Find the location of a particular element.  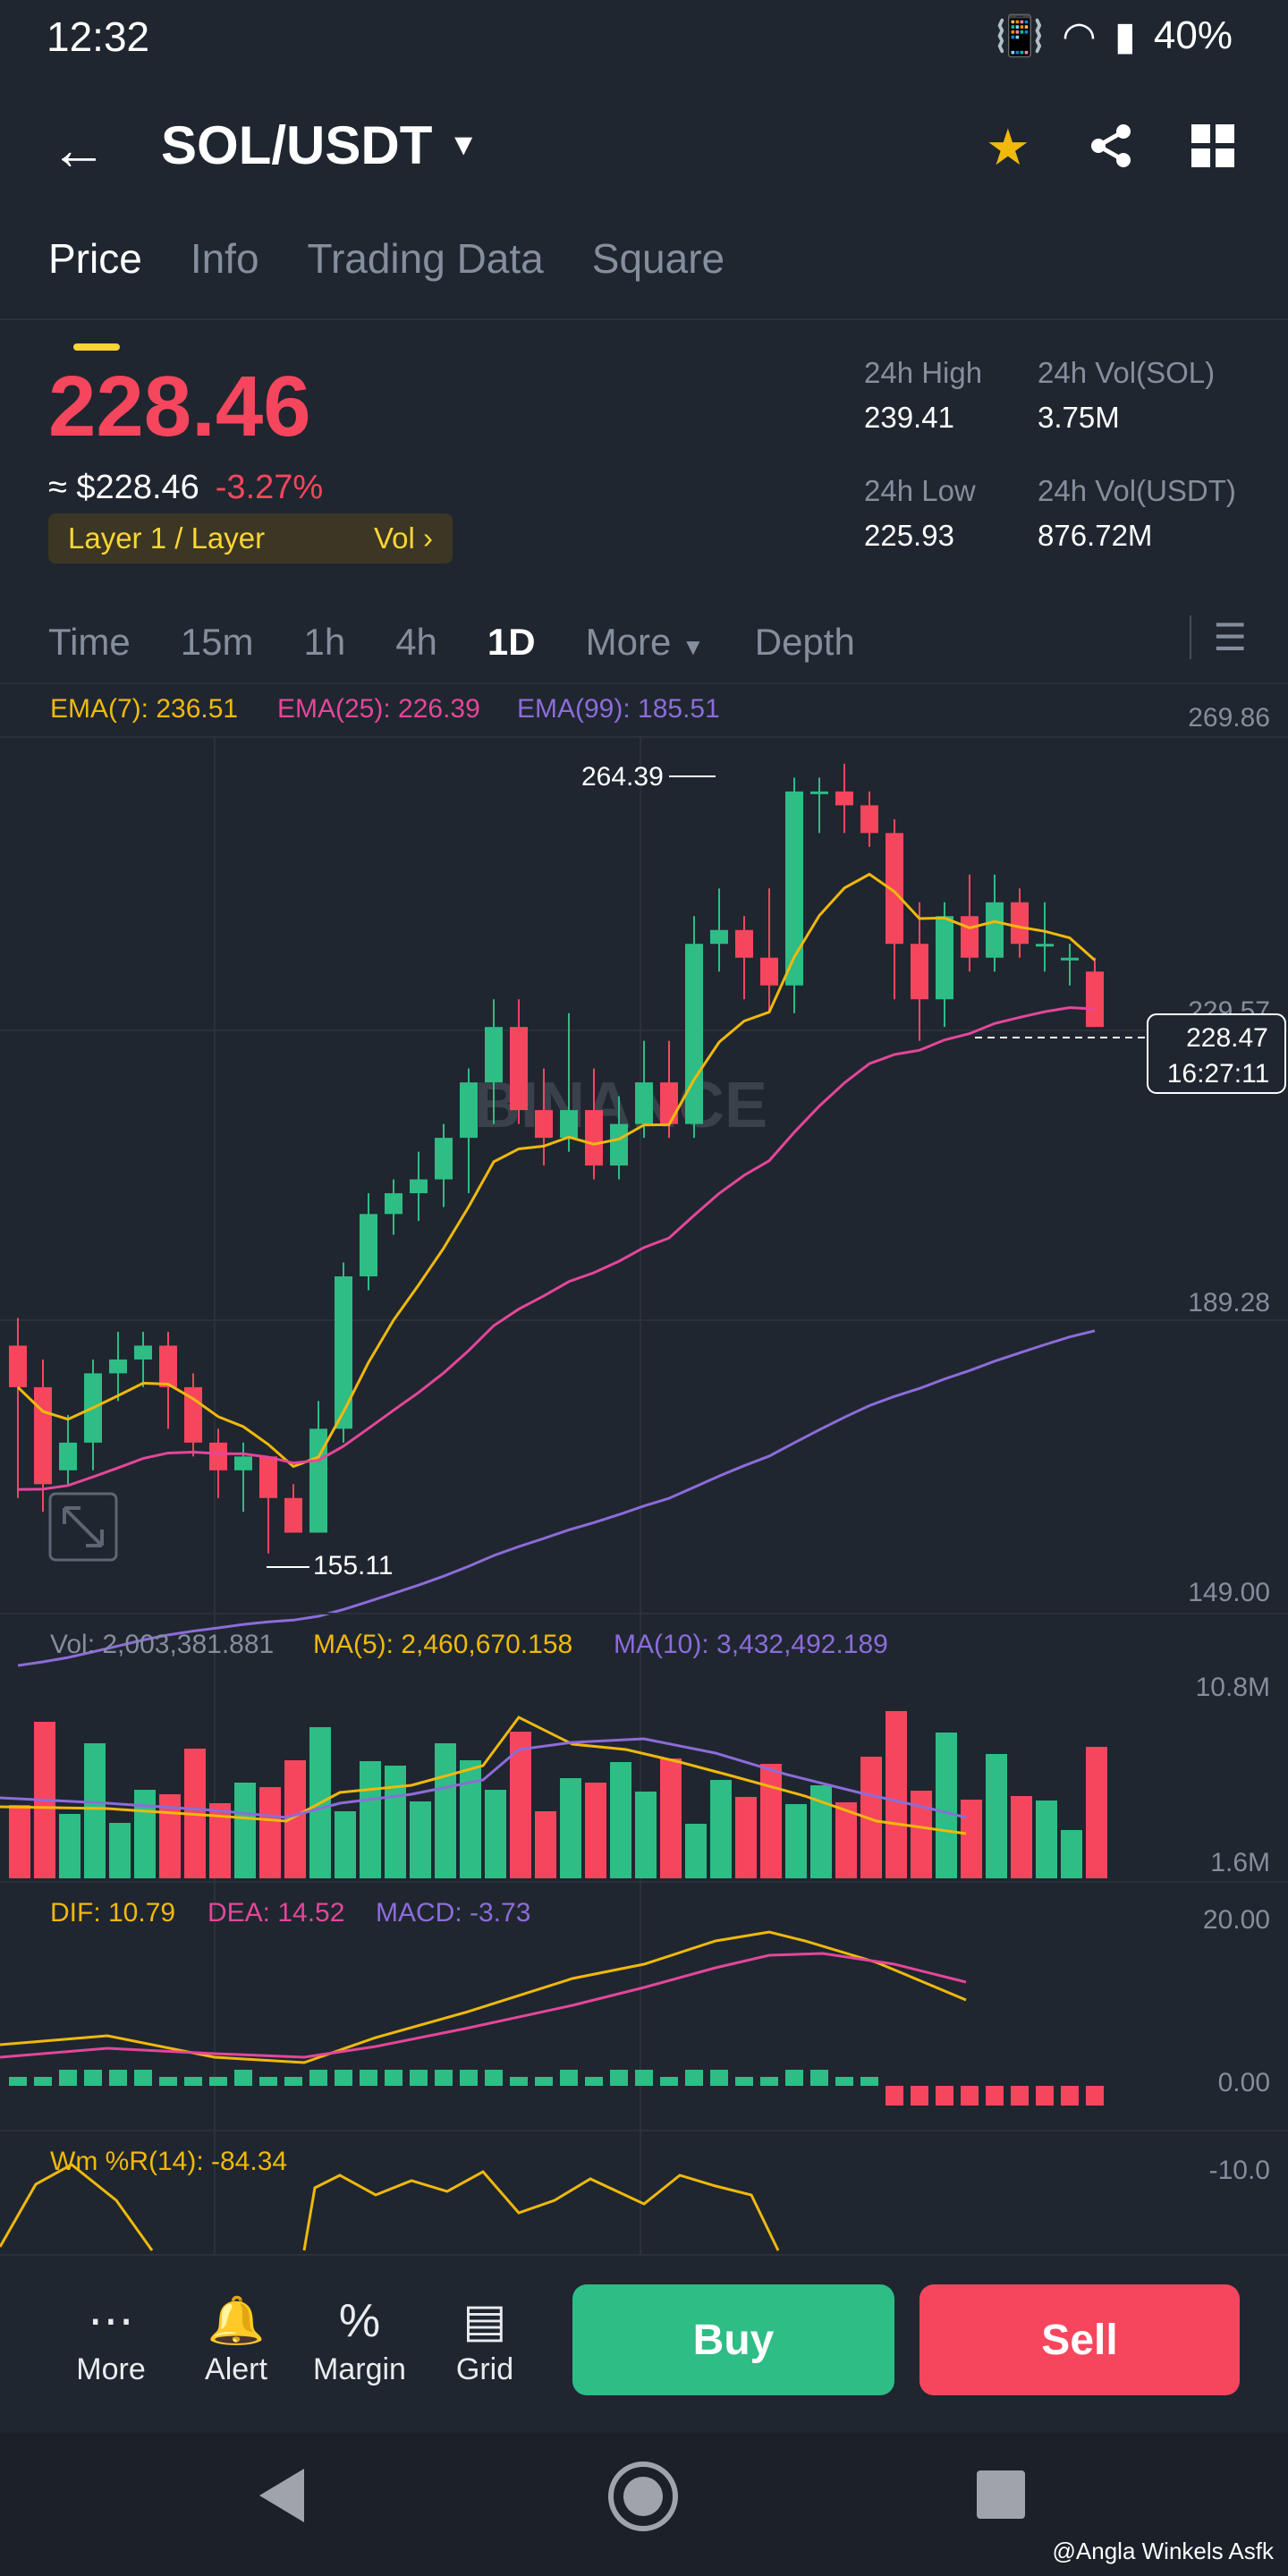

tf-4h: 4h is located at coordinates (416, 642).